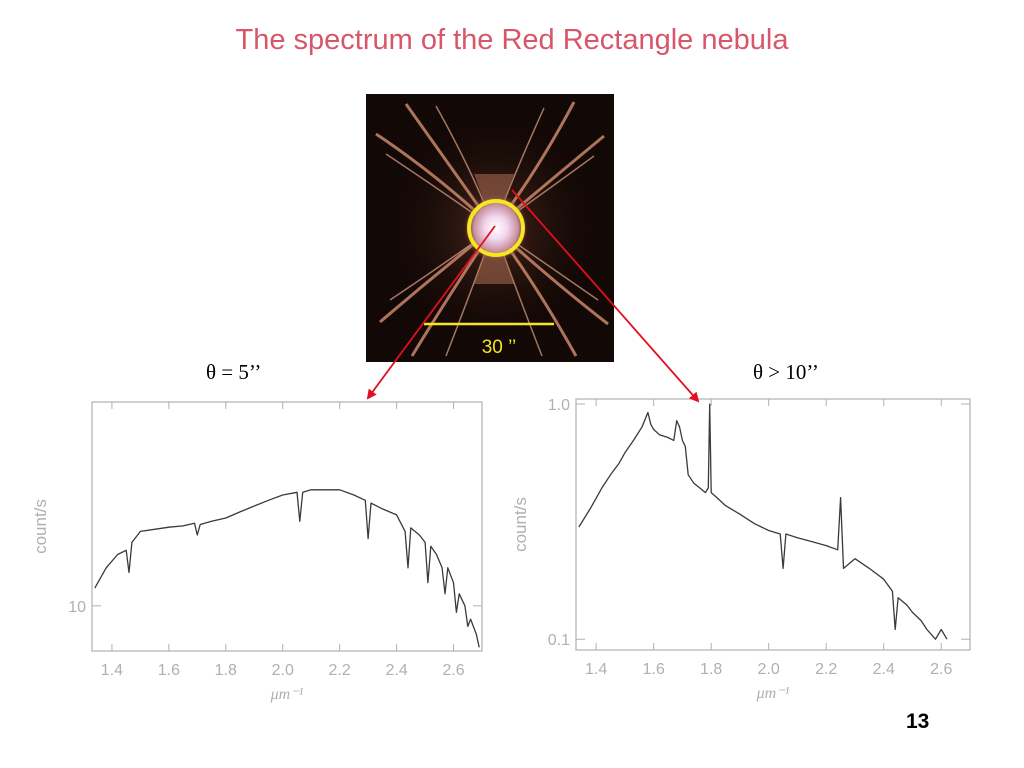 The height and width of the screenshot is (768, 1024). Describe the element at coordinates (490, 228) in the screenshot. I see `red-rectangle-nebula-image: 30 ’’` at that location.